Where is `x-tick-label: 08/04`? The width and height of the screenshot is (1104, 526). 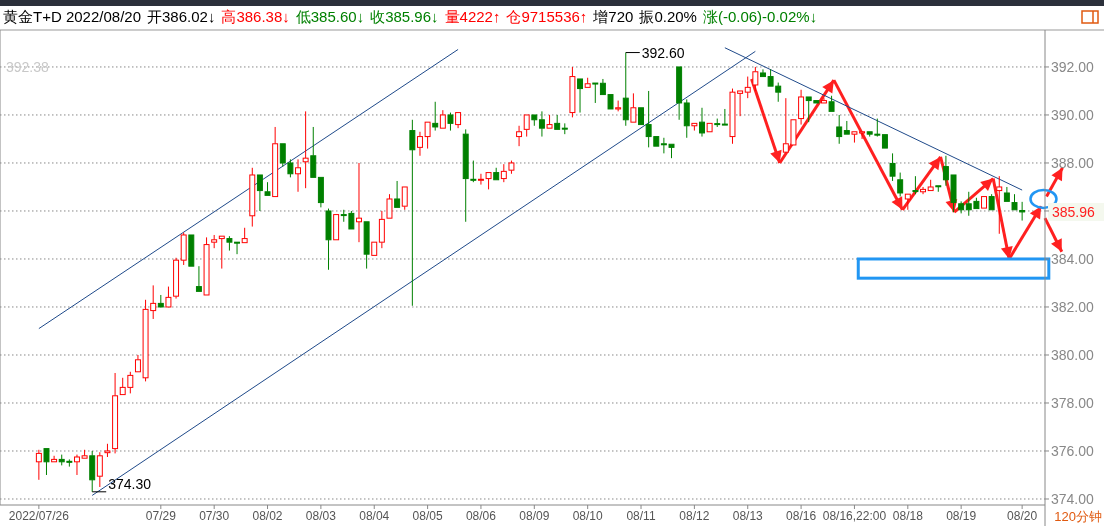
x-tick-label: 08/04 is located at coordinates (374, 516).